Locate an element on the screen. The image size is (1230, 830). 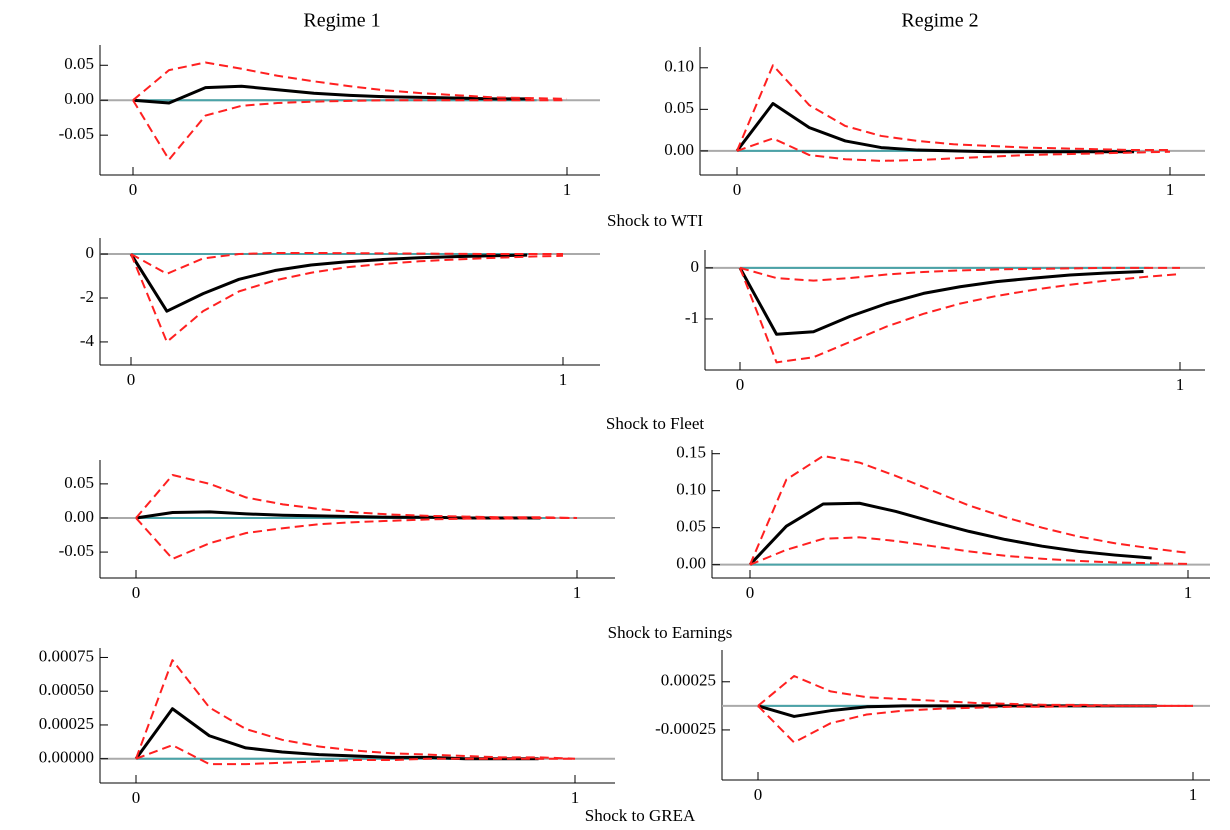
y-tick-label: 0.00075 is located at coordinates (66, 655).